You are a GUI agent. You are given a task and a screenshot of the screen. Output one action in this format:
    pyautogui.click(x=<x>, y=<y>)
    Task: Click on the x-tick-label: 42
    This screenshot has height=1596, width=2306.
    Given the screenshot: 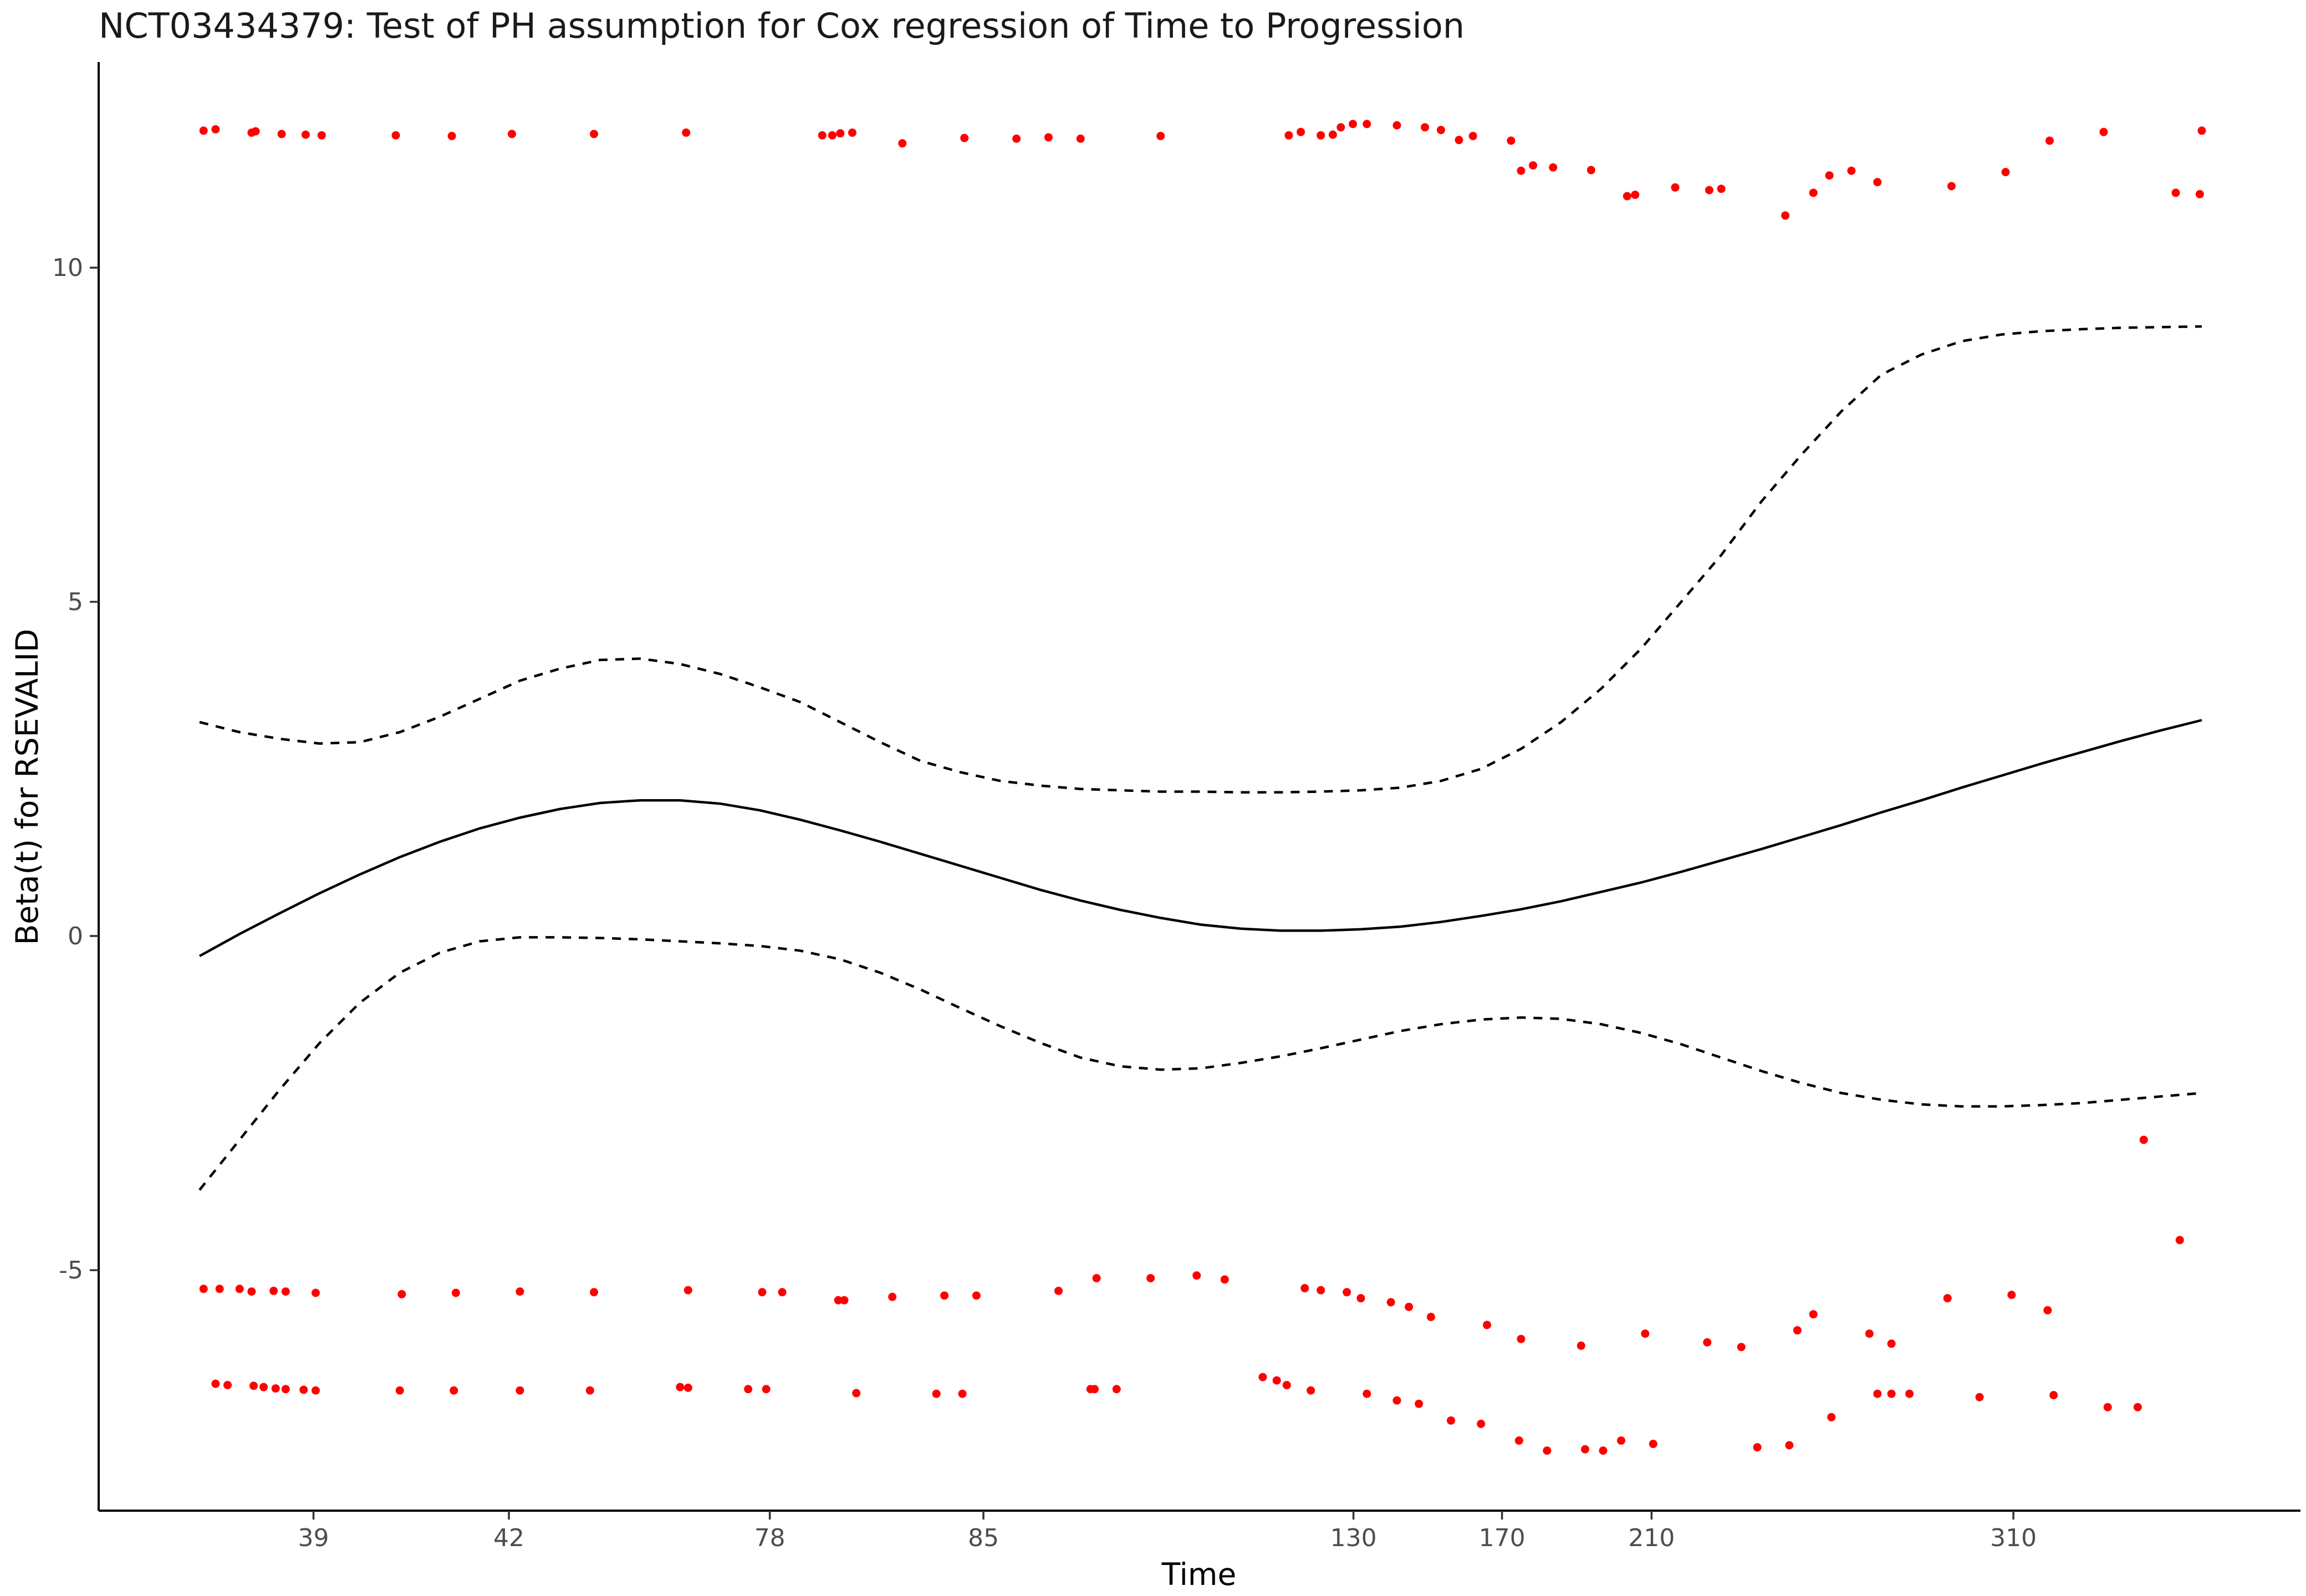 What is the action you would take?
    pyautogui.click(x=508, y=1538)
    